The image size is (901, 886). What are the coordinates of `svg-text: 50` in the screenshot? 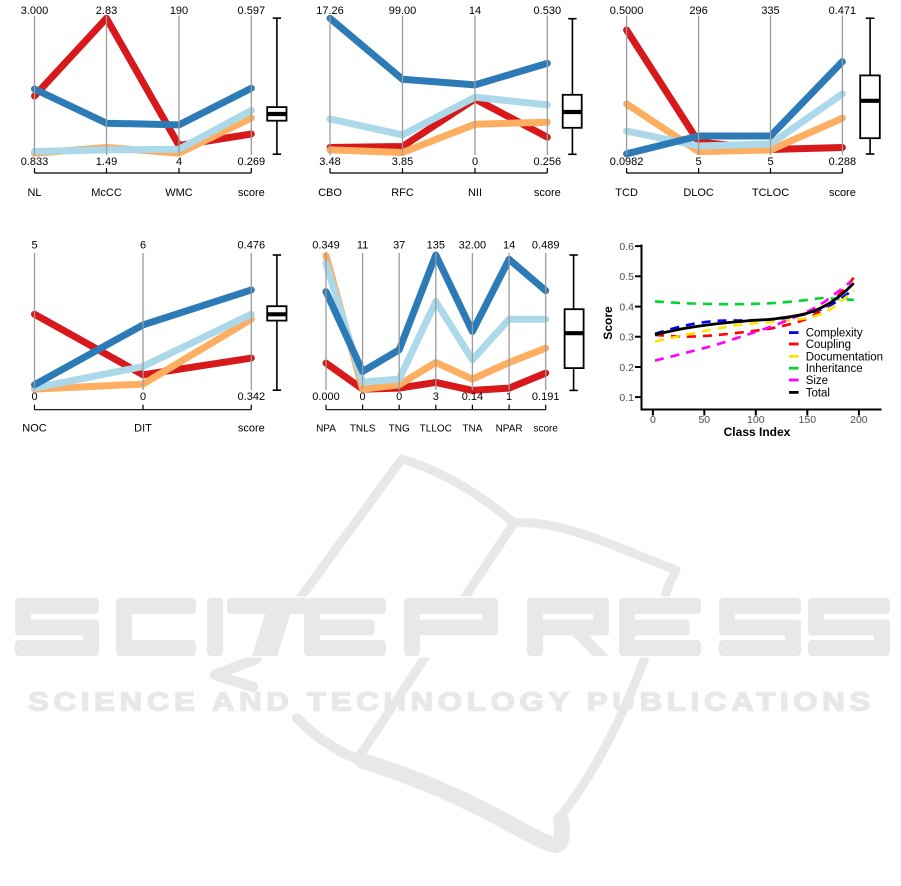 It's located at (704, 420).